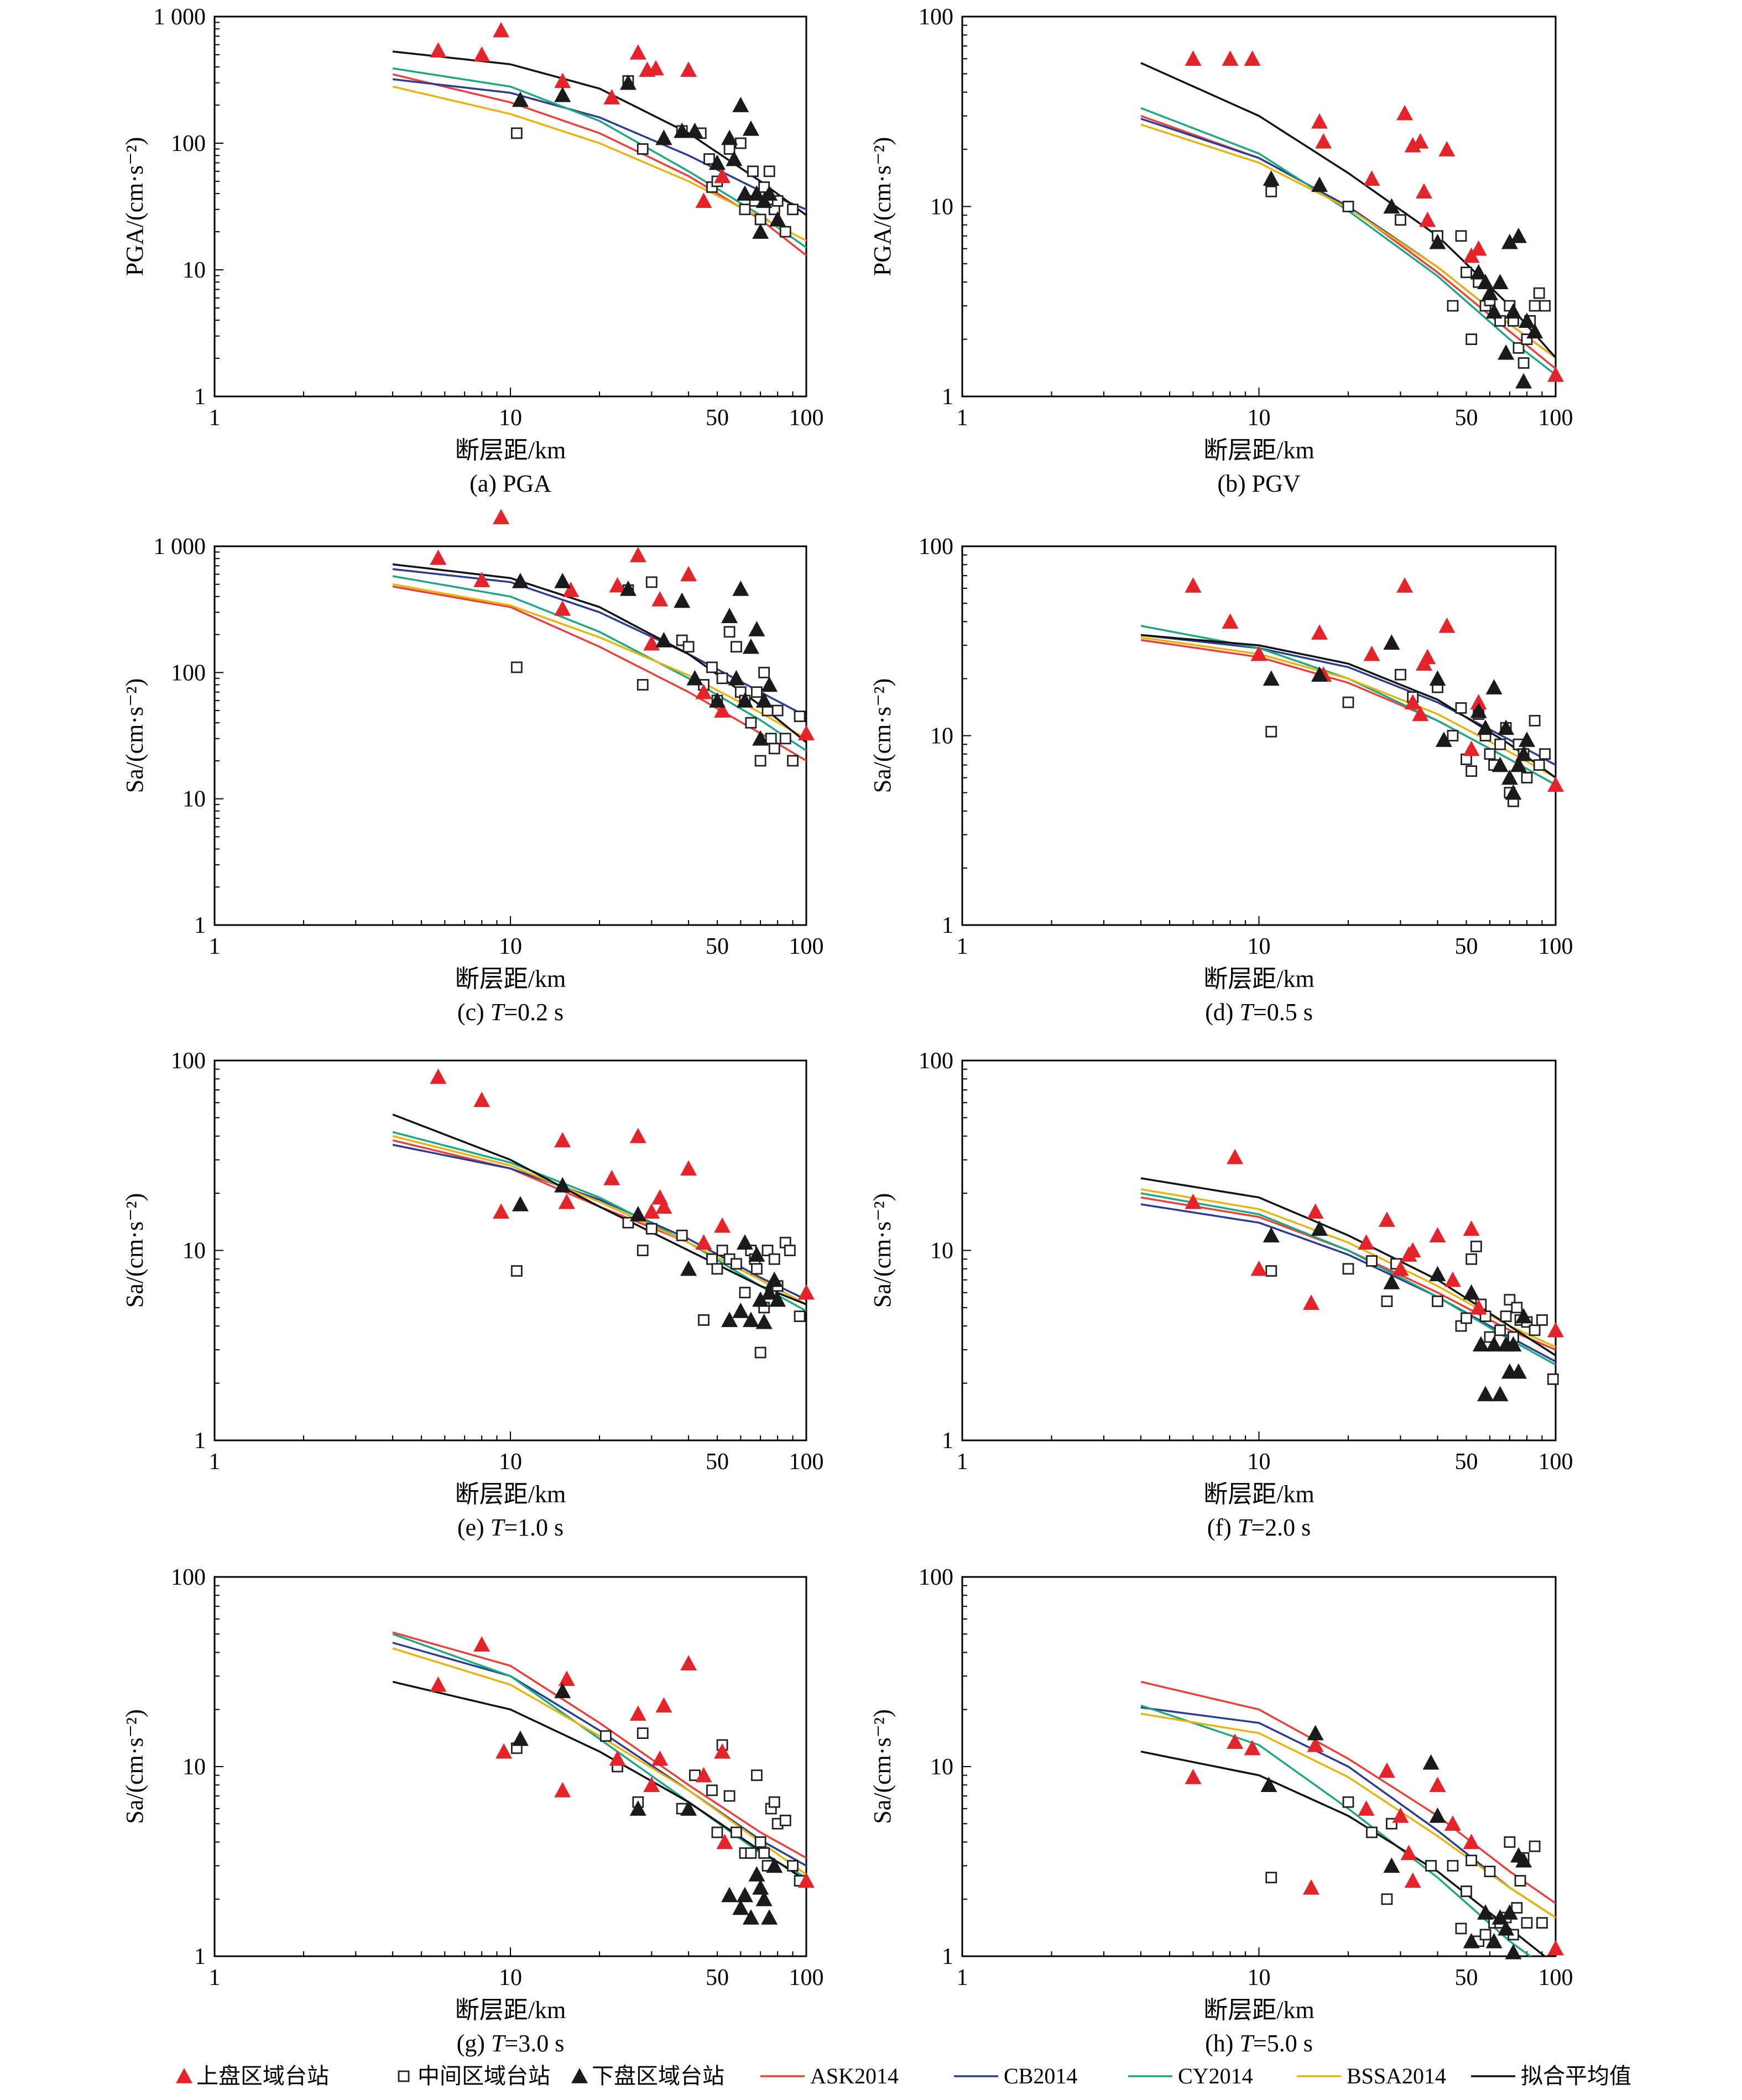 The image size is (1742, 2100). Describe the element at coordinates (599, 163) in the screenshot. I see `series-line-bssa` at that location.